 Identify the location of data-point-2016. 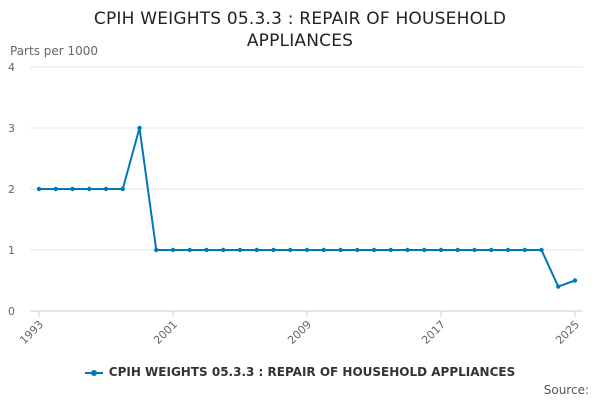
(424, 250).